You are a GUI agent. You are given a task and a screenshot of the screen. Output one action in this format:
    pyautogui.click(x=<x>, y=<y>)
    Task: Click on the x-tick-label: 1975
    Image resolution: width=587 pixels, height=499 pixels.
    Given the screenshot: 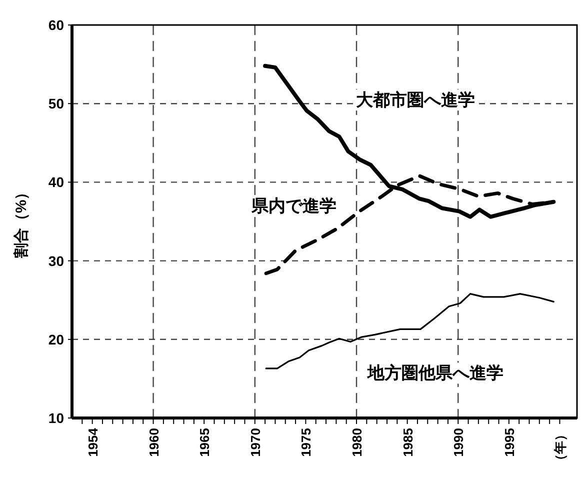 What is the action you would take?
    pyautogui.click(x=306, y=442)
    